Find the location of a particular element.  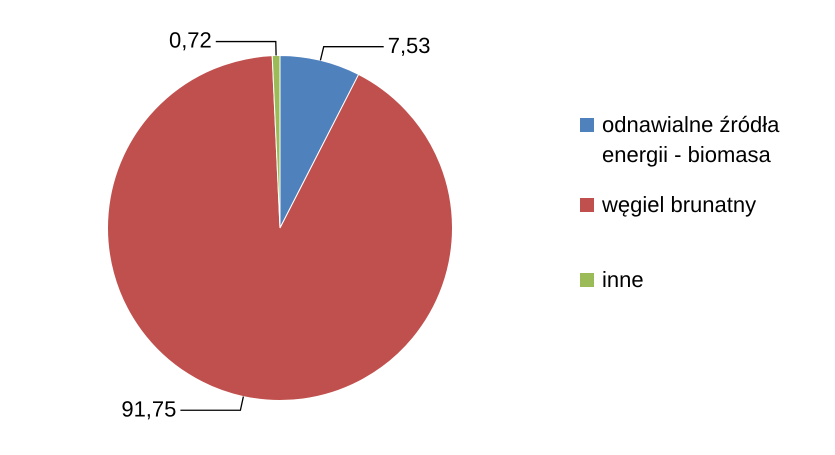

data-label: 91,75 is located at coordinates (148, 409).